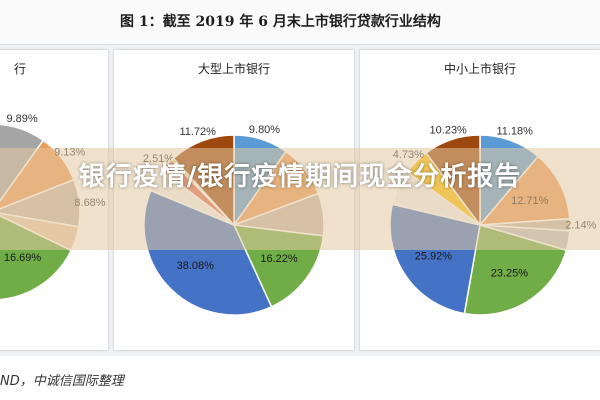 This screenshot has width=600, height=400. Describe the element at coordinates (23, 258) in the screenshot. I see `pie-slice-label: 16.69%` at that location.